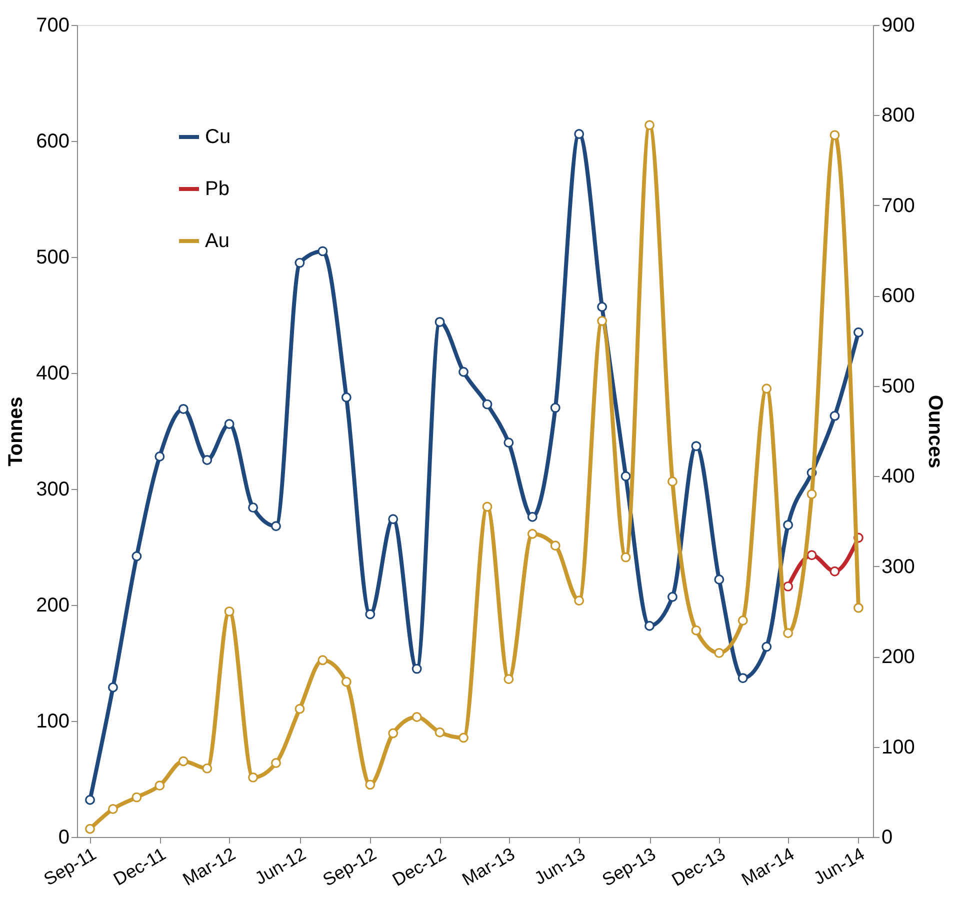 This screenshot has height=910, width=959. Describe the element at coordinates (898, 386) in the screenshot. I see `y2-tick-label: 500` at that location.